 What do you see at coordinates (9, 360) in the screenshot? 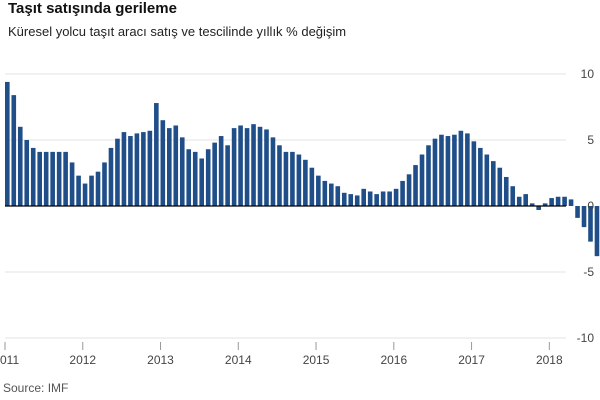
I see `x-tick-label: 011` at bounding box center [9, 360].